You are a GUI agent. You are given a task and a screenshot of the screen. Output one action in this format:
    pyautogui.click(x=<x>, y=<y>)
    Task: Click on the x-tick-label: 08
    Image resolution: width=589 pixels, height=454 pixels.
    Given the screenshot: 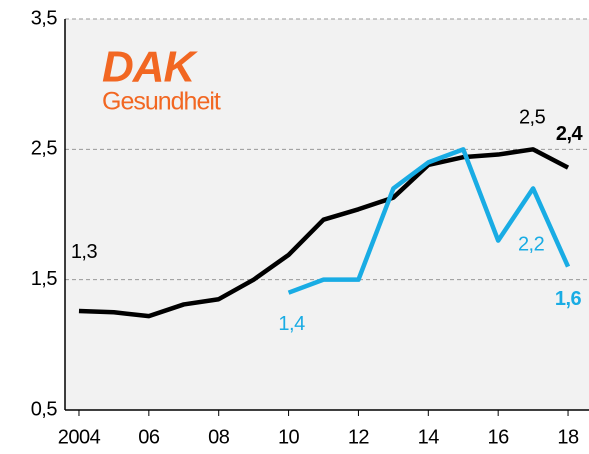 What is the action you would take?
    pyautogui.click(x=219, y=437)
    